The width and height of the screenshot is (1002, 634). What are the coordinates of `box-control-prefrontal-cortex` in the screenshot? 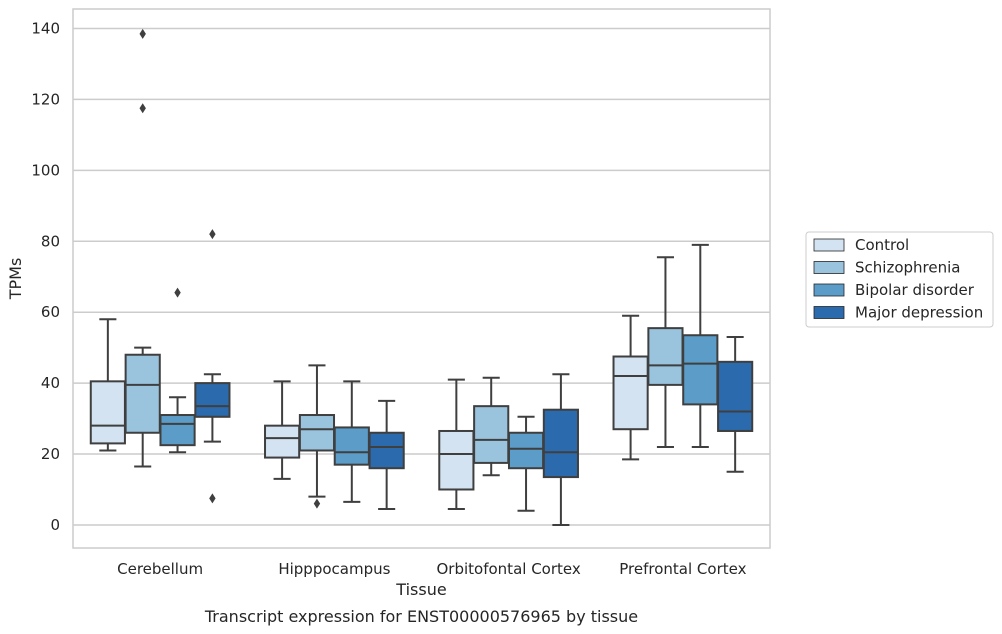 It's located at (630, 387).